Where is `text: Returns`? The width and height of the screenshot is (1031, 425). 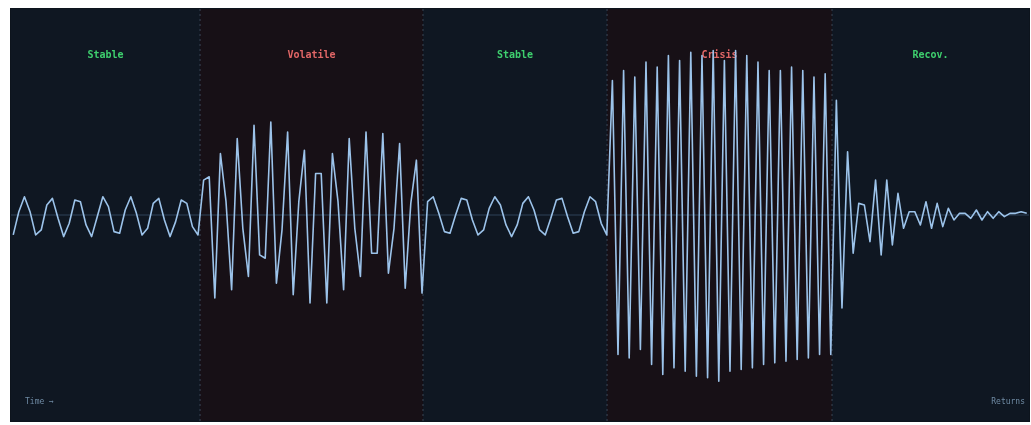 text: Returns is located at coordinates (1008, 401).